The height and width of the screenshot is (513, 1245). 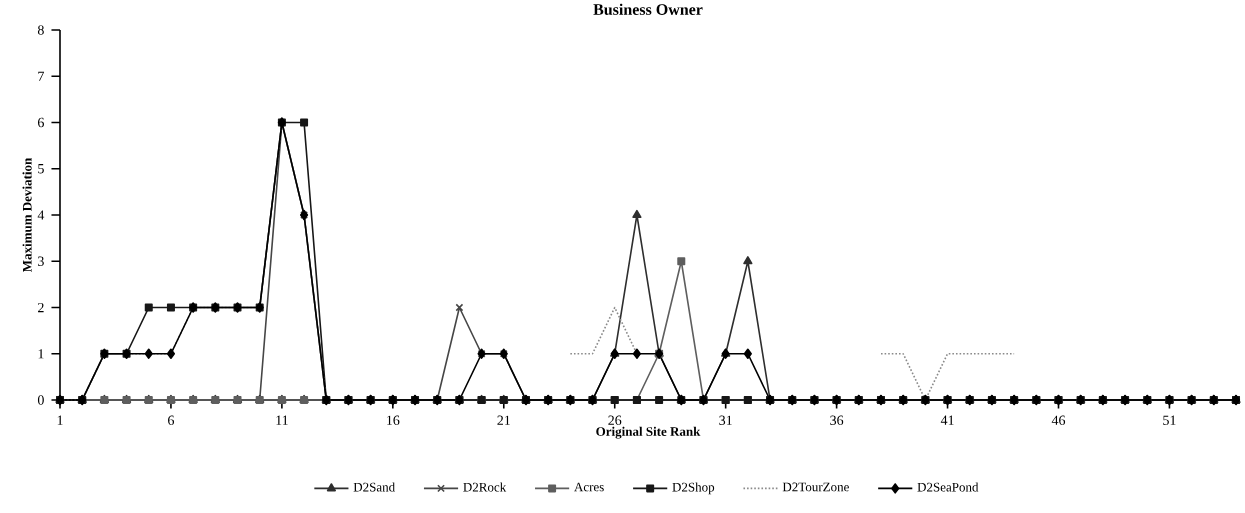 What do you see at coordinates (947, 420) in the screenshot?
I see `x-tick-label: 41` at bounding box center [947, 420].